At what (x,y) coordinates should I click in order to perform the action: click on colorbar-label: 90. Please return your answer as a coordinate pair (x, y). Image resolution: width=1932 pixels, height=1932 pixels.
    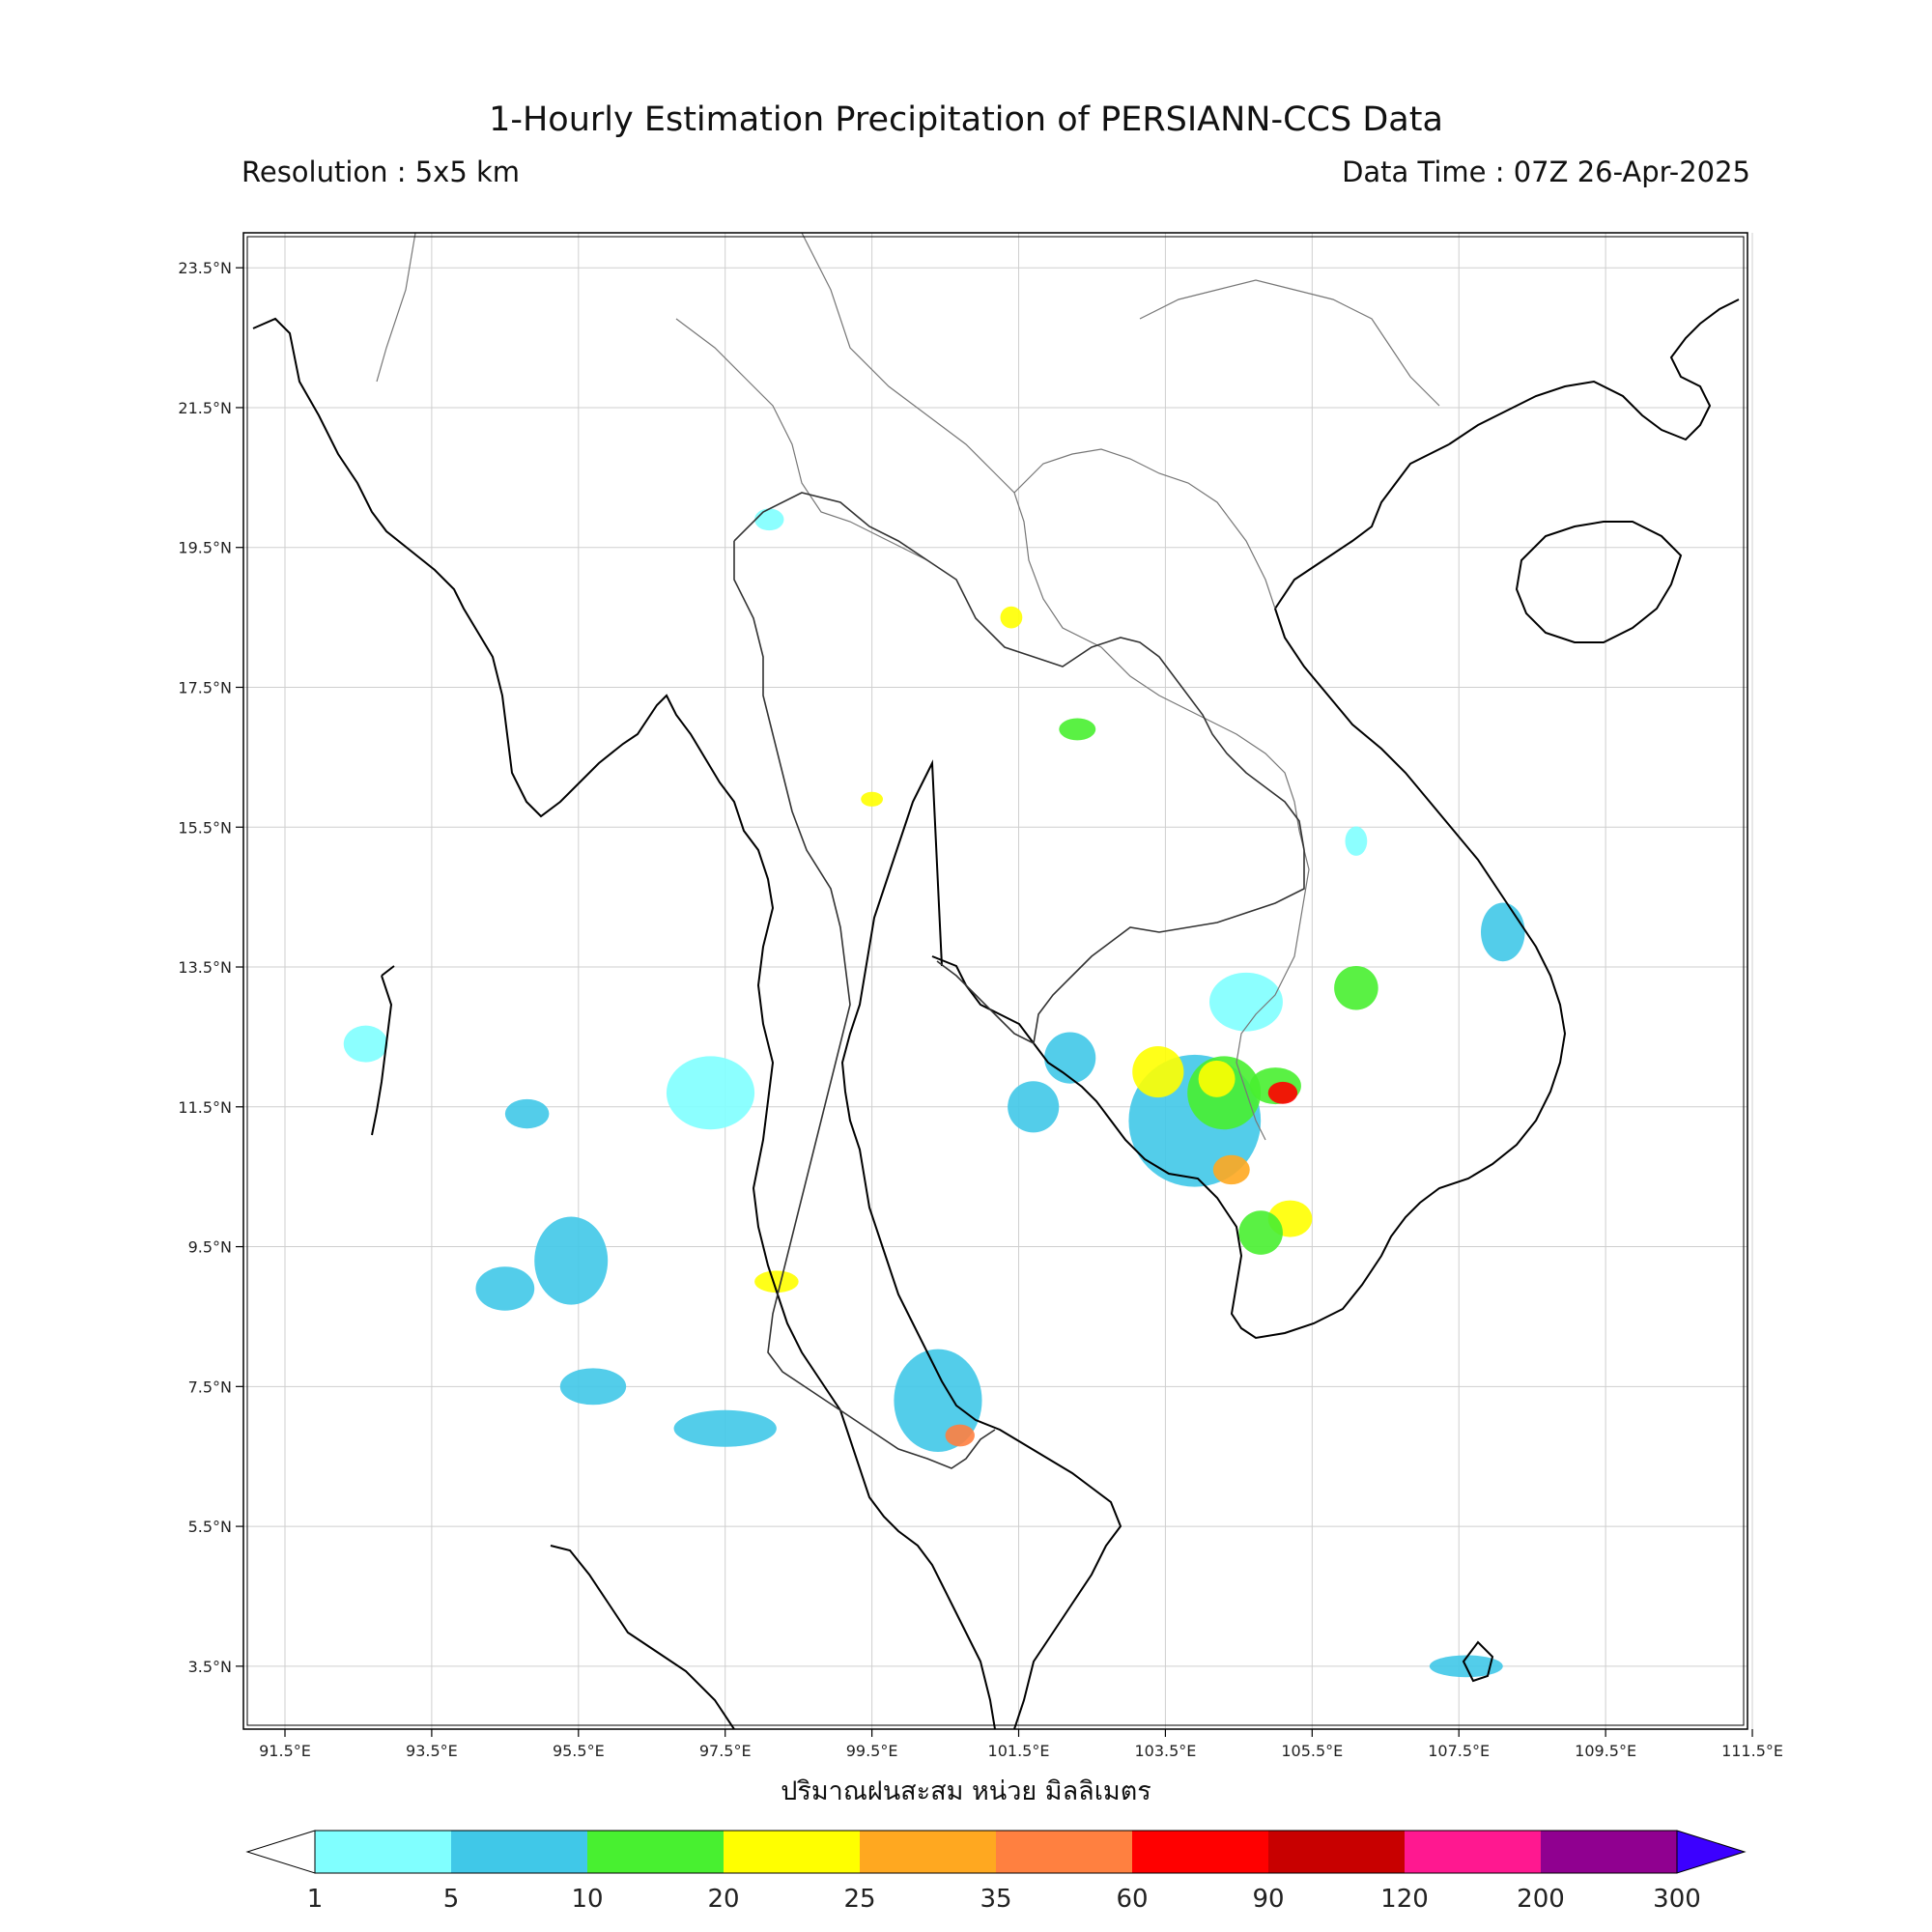
    Looking at the image, I should click on (1268, 1899).